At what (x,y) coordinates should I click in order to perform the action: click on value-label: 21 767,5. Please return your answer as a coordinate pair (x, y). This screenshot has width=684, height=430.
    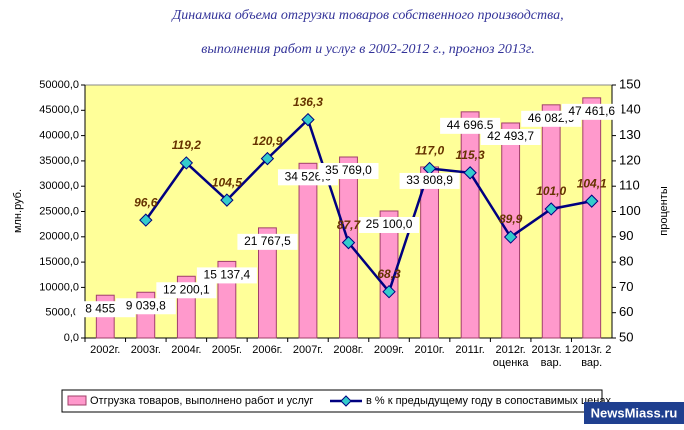
    Looking at the image, I should click on (267, 241).